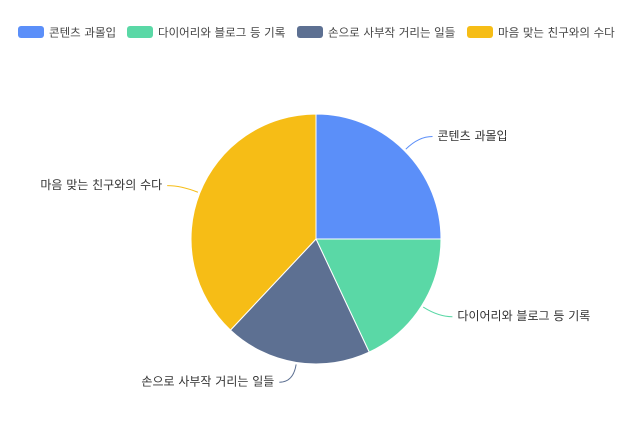  I want to click on legend-label: 손으로 사부작 거리는 일들, so click(391, 33).